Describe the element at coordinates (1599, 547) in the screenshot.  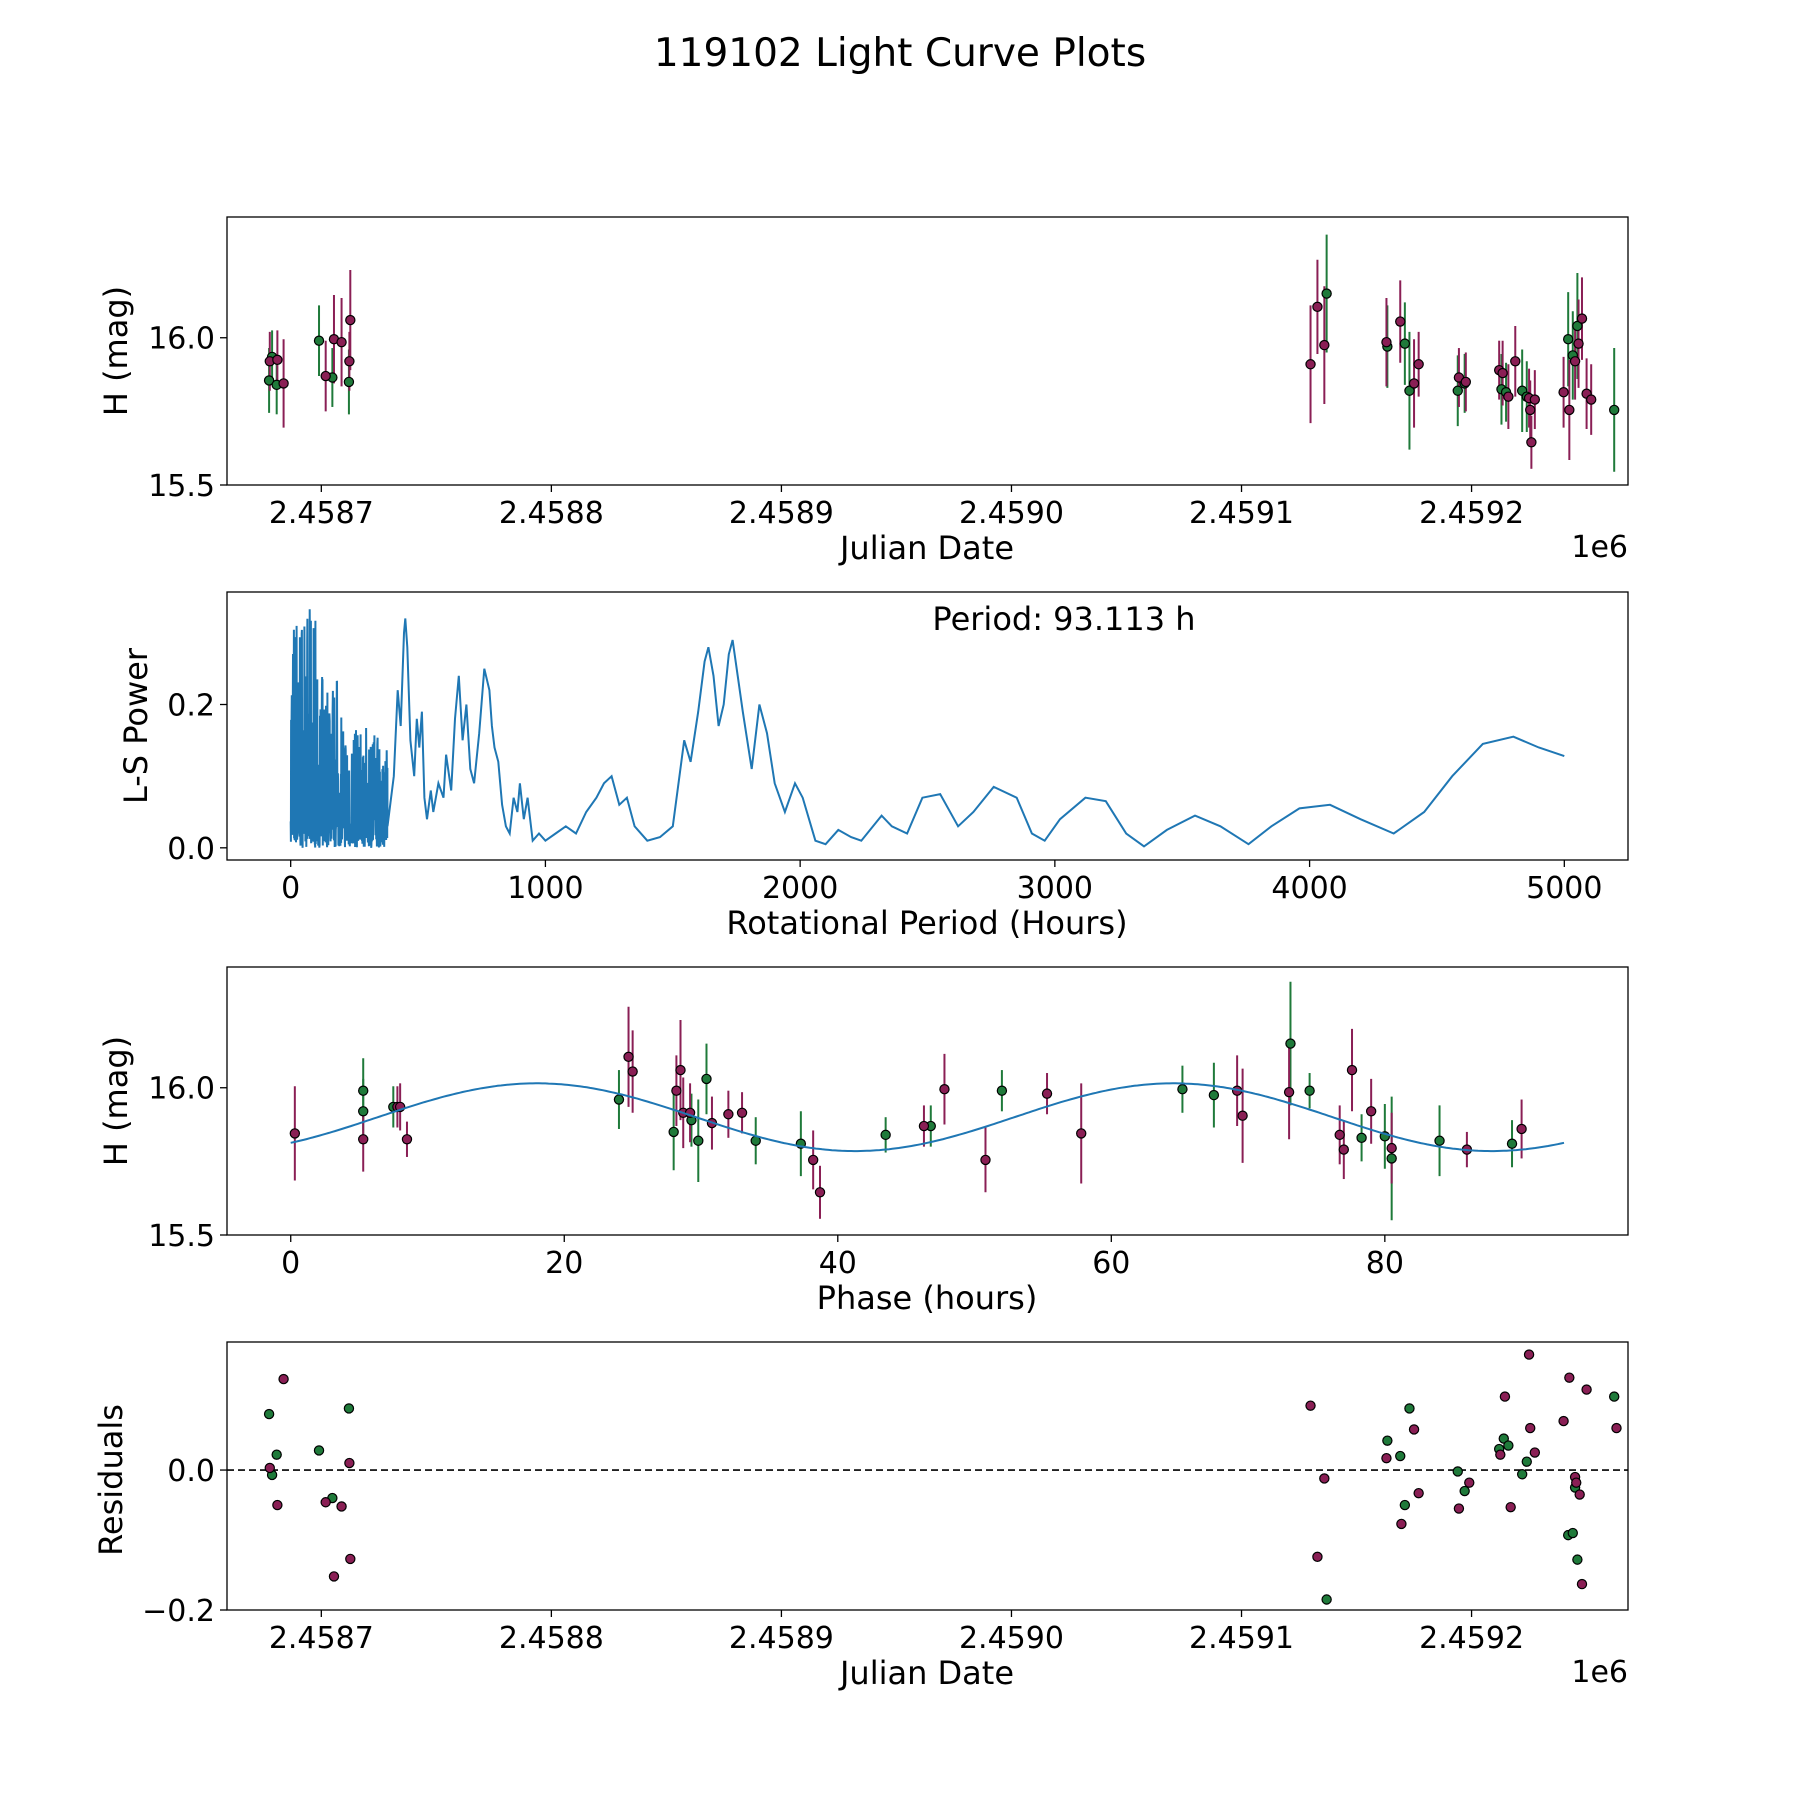
I see `lightcurve-offset-label: 1e6` at that location.